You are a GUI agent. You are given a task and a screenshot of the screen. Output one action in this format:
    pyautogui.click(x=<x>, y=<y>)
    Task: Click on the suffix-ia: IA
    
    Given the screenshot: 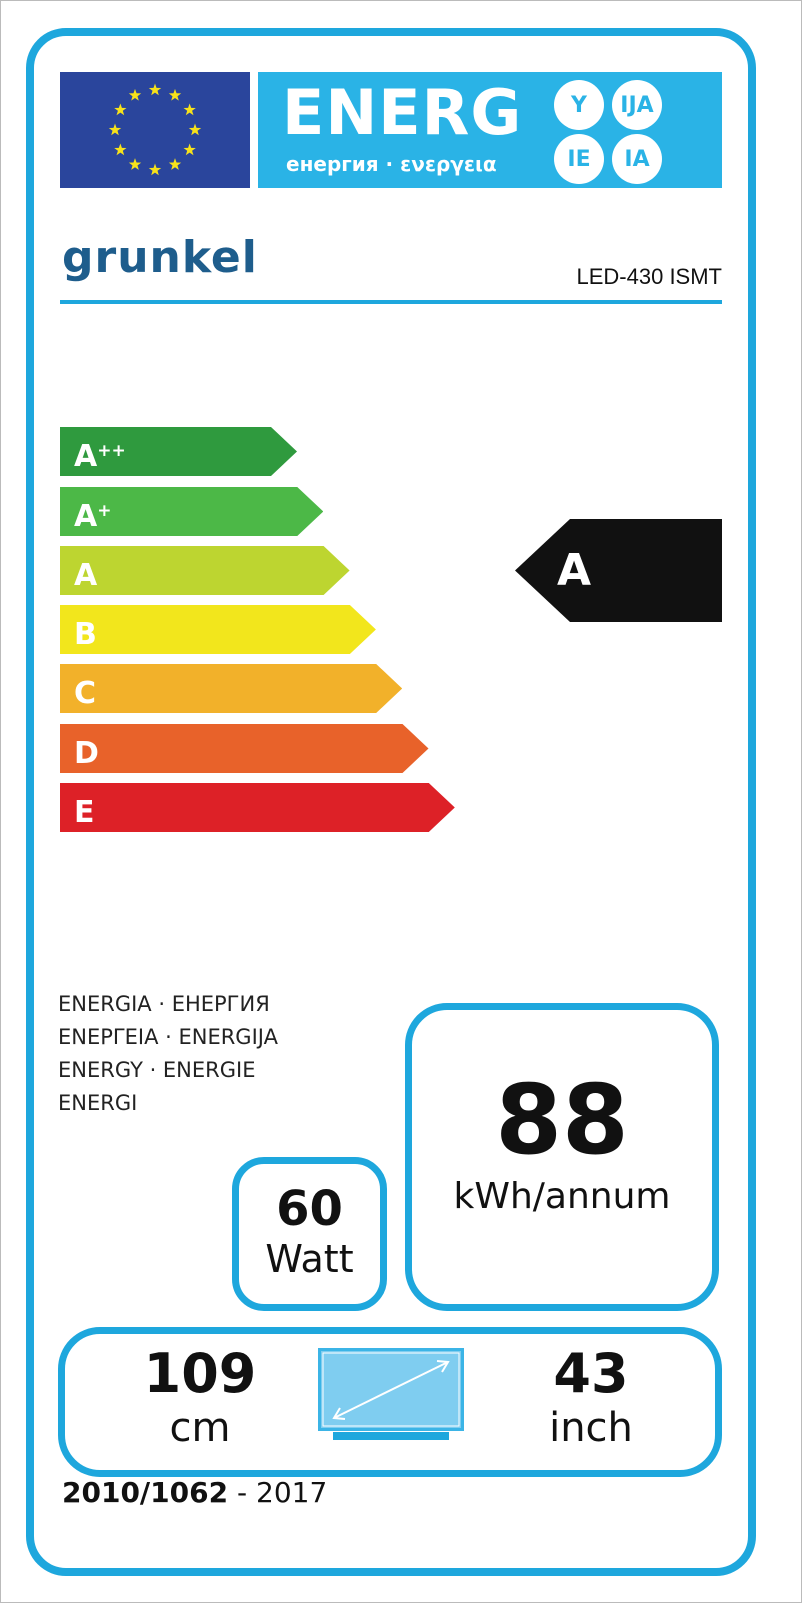 What is the action you would take?
    pyautogui.click(x=637, y=159)
    